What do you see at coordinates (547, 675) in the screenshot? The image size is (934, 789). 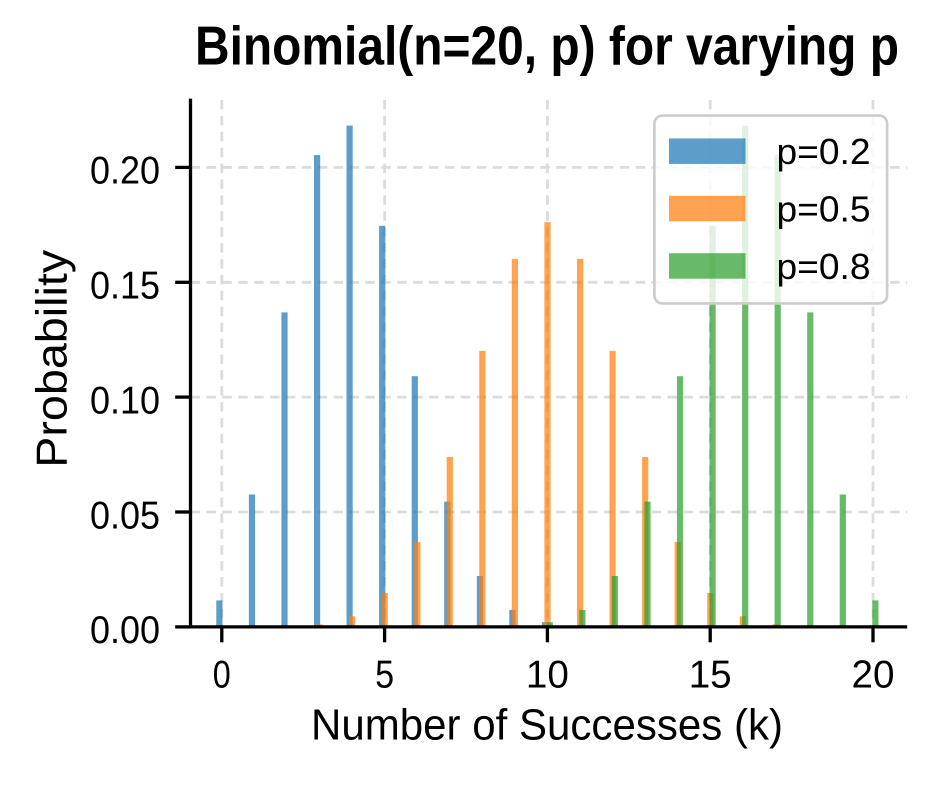 I see `svg-text: 10` at bounding box center [547, 675].